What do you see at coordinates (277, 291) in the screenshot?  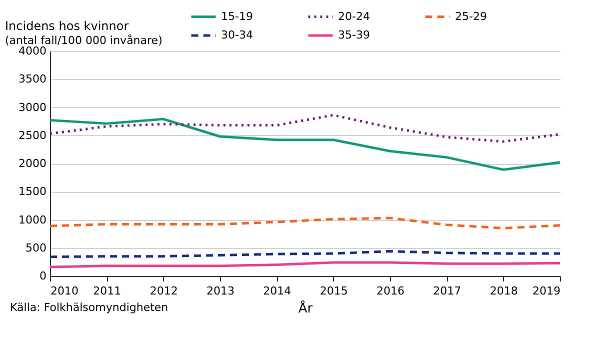 I see `x-tick-label: 2014` at bounding box center [277, 291].